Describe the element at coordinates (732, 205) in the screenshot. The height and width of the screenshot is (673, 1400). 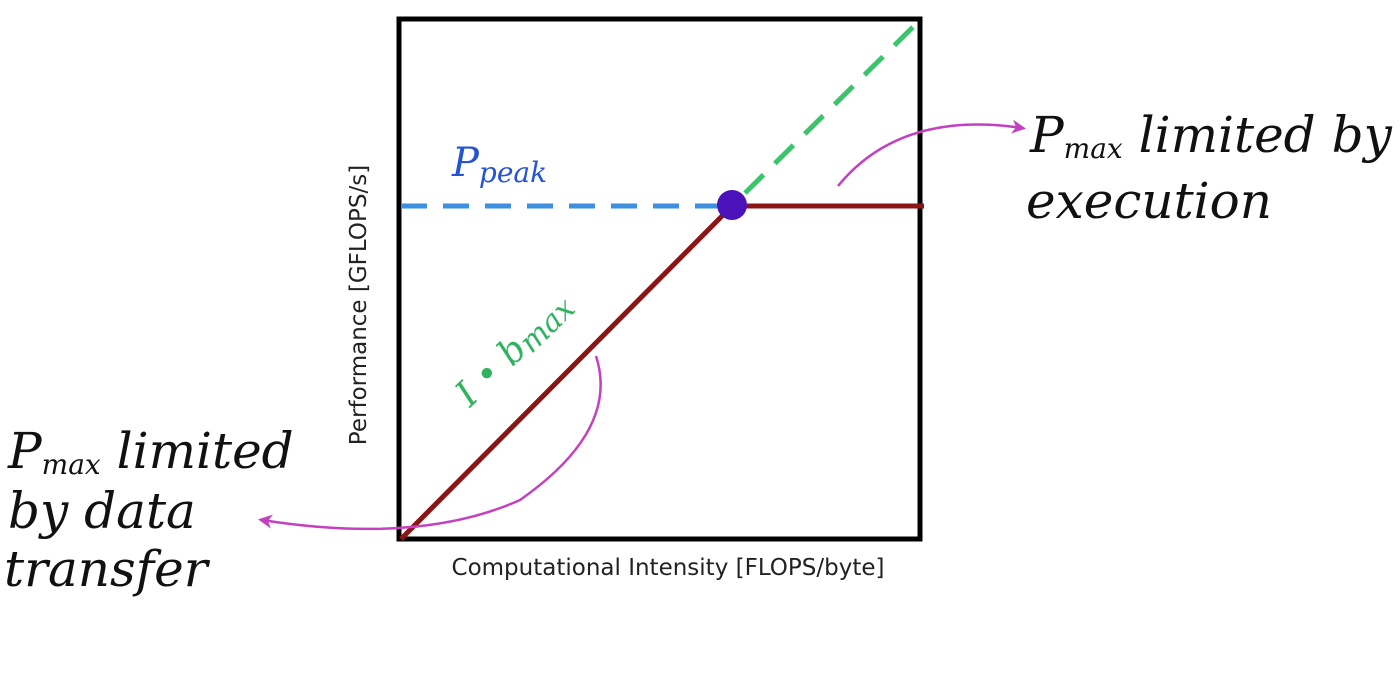
I see `ridge-point` at that location.